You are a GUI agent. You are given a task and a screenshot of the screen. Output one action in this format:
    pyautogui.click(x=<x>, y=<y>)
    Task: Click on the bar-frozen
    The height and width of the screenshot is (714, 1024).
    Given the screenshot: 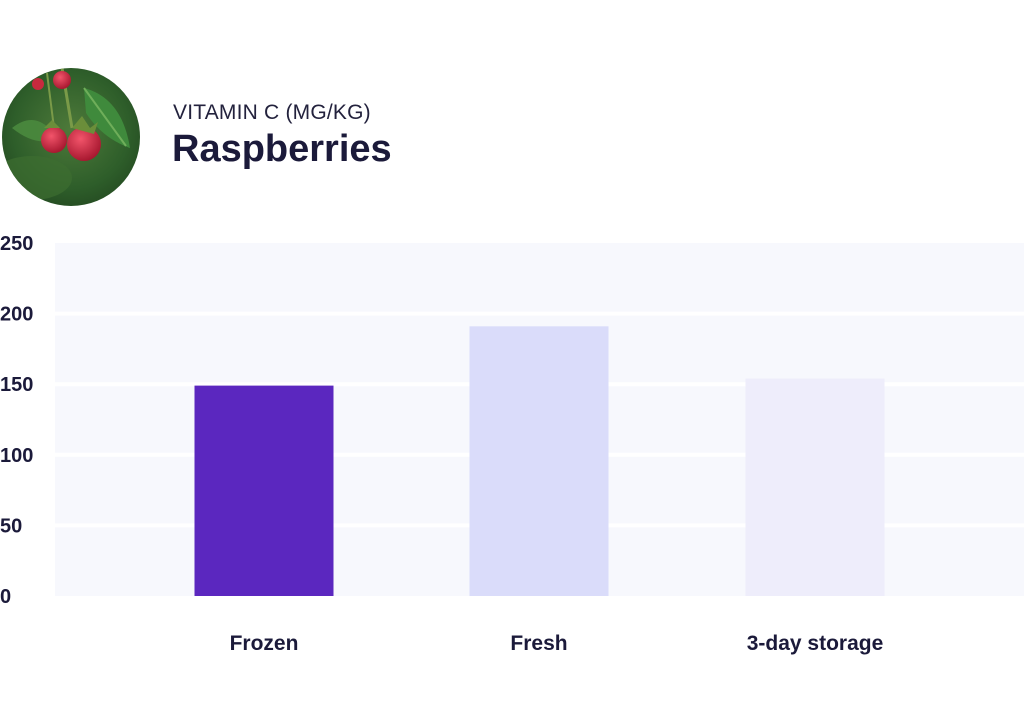 What is the action you would take?
    pyautogui.click(x=264, y=490)
    